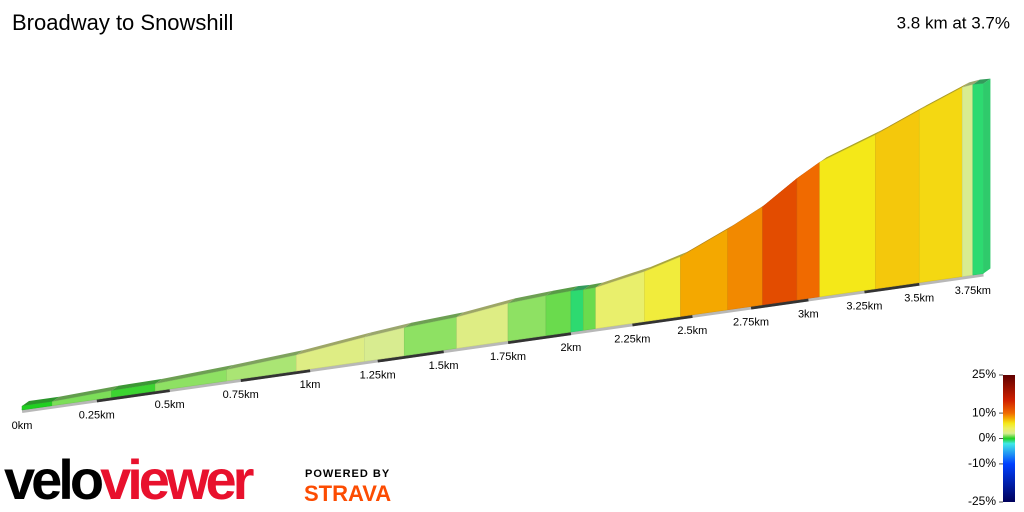 The image size is (1024, 512). I want to click on x-tick-label: 2.5km, so click(692, 331).